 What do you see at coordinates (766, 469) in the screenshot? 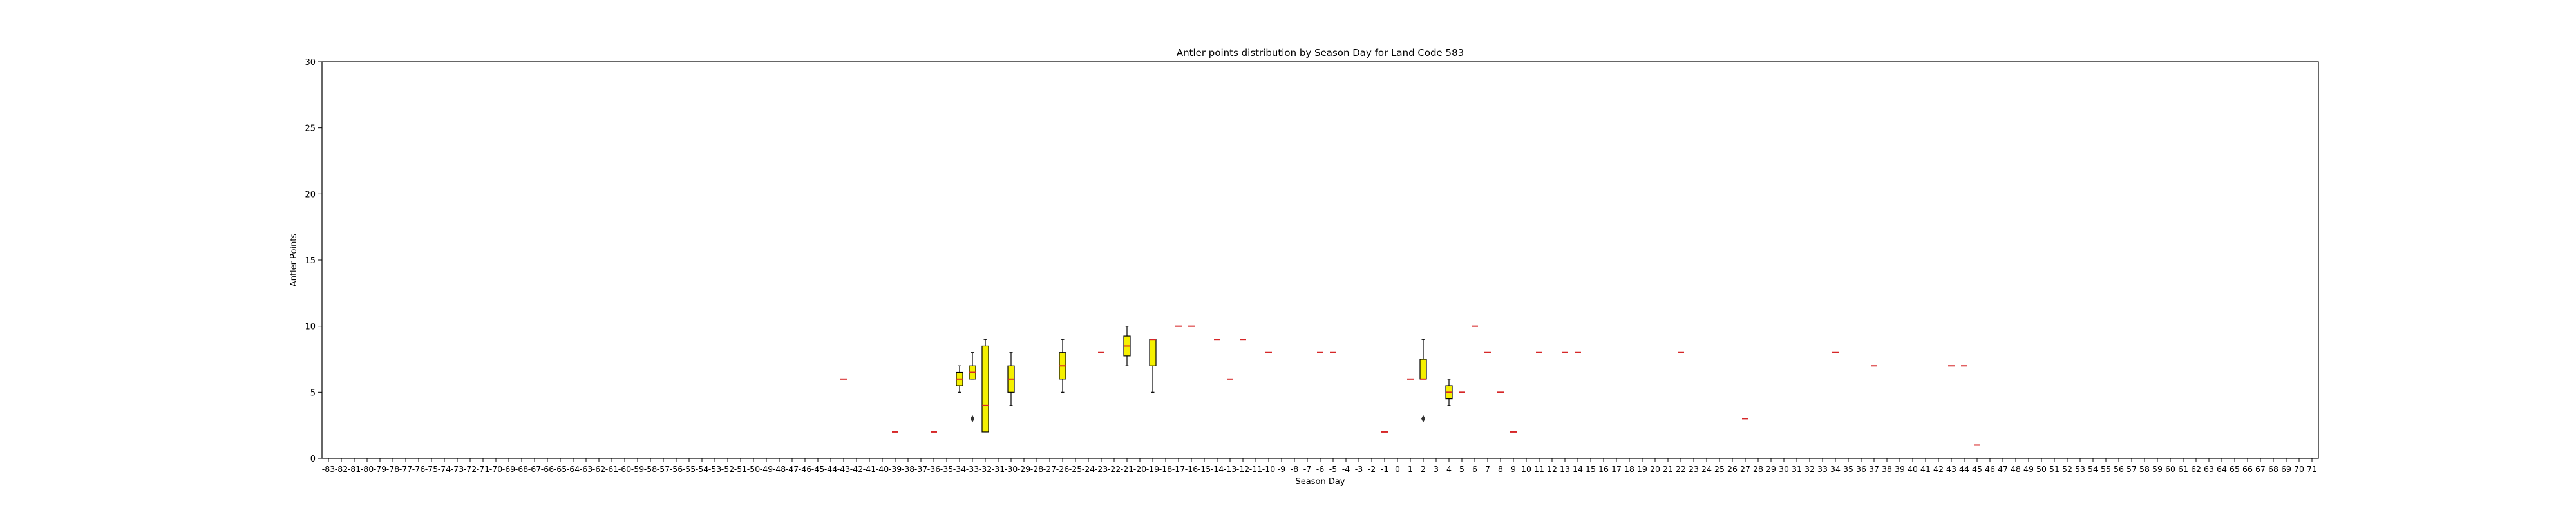
I see `x-tick-label: -49` at bounding box center [766, 469].